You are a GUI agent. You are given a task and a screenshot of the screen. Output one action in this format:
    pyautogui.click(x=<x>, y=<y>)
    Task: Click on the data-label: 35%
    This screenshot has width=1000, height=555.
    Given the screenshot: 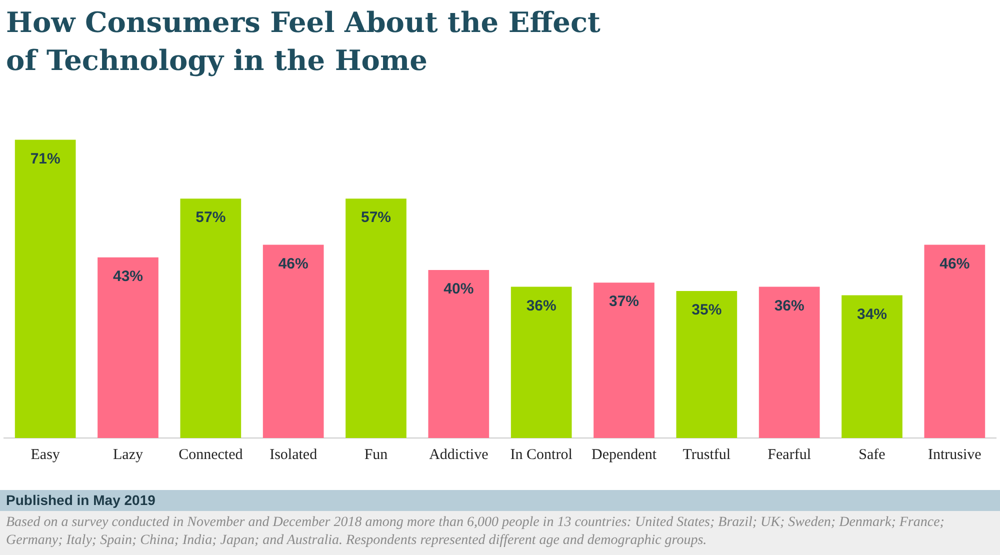 What is the action you would take?
    pyautogui.click(x=707, y=310)
    